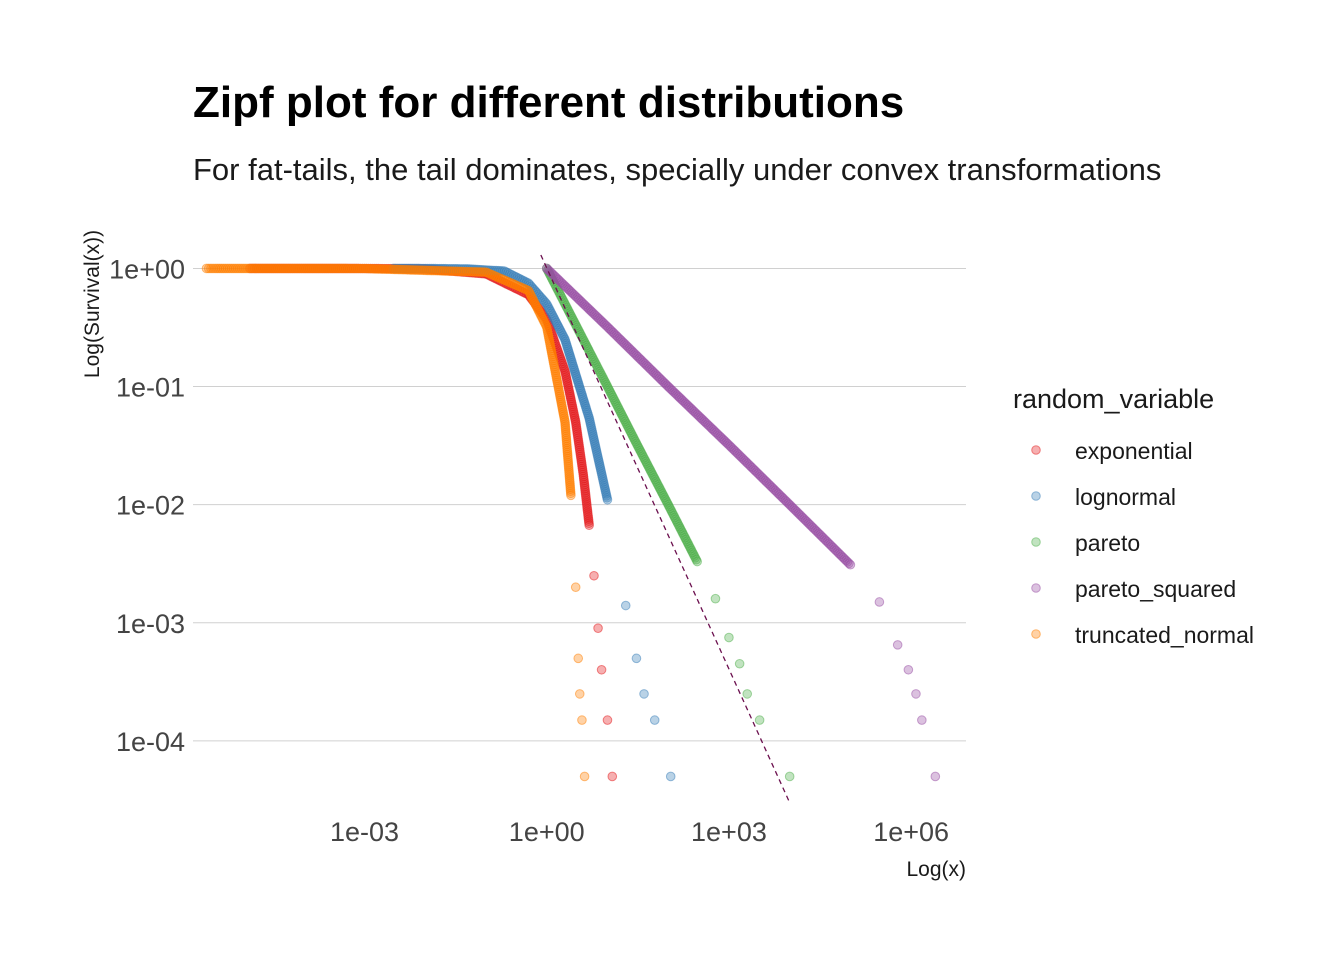 Image resolution: width=1344 pixels, height=960 pixels. I want to click on legend-label-exponential: exponential, so click(1134, 451).